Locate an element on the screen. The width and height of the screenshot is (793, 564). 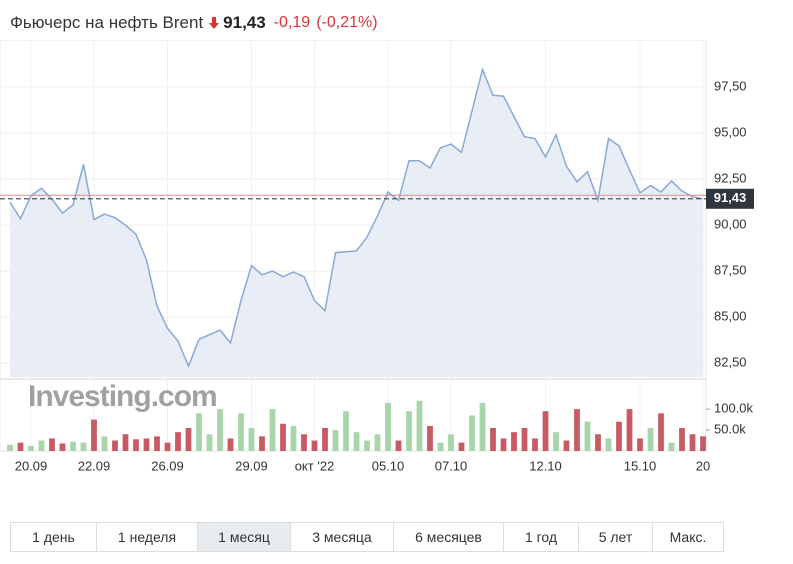
range-button: 1 месяц is located at coordinates (244, 537).